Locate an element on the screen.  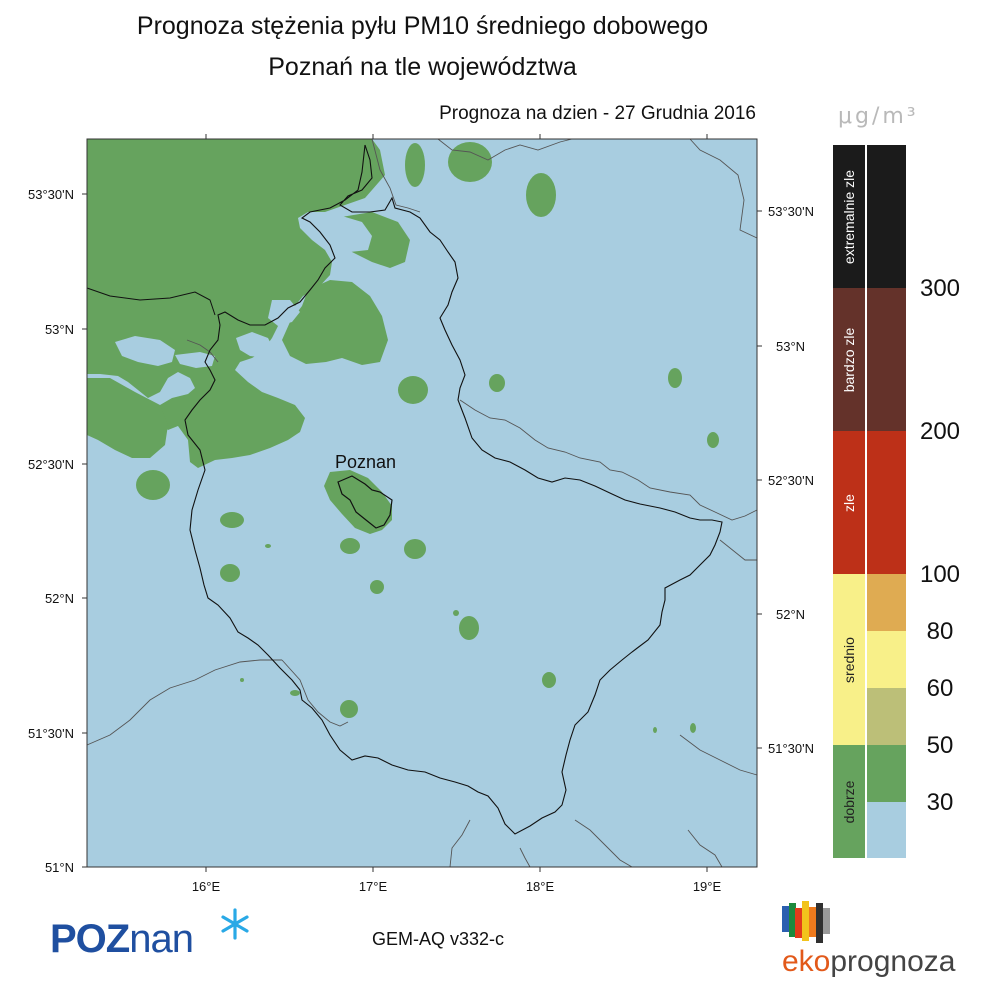
legend-level-60: 60 is located at coordinates (940, 688).